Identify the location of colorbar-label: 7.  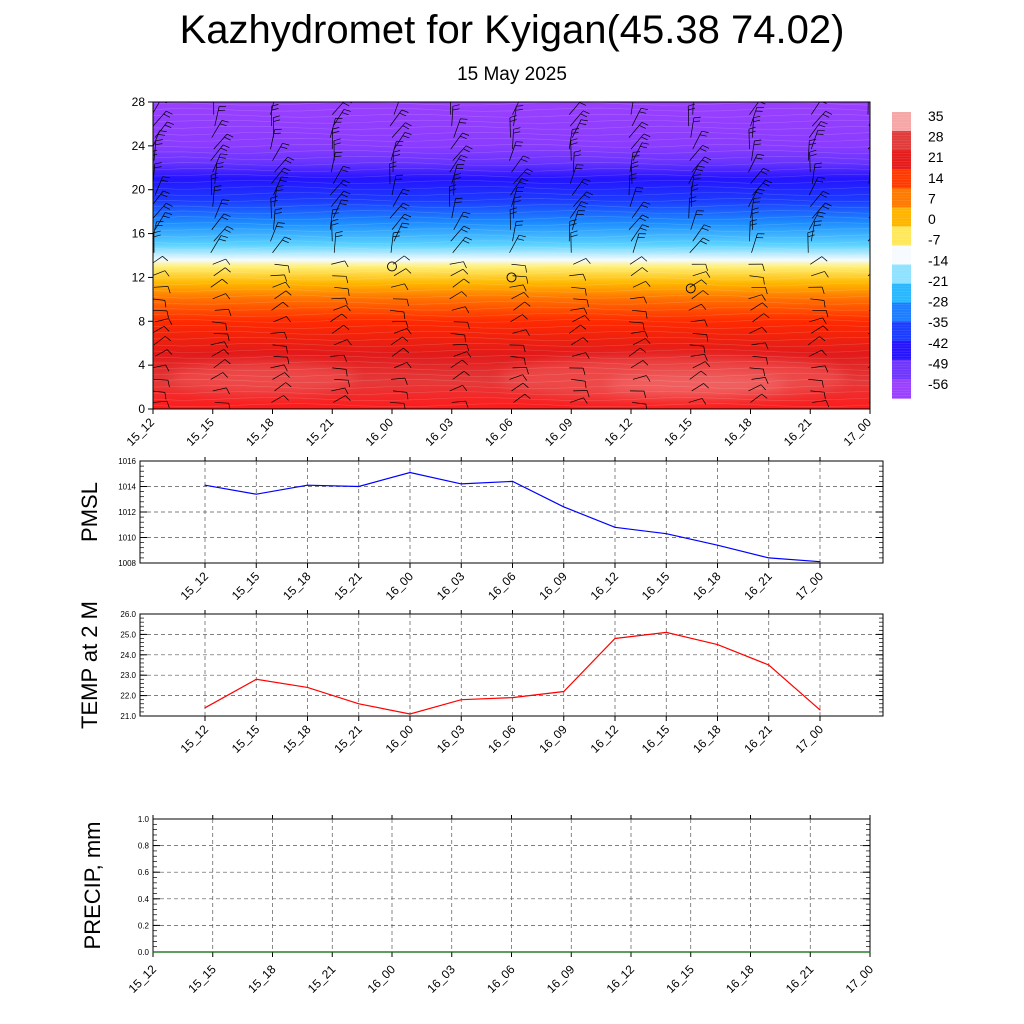
(932, 199).